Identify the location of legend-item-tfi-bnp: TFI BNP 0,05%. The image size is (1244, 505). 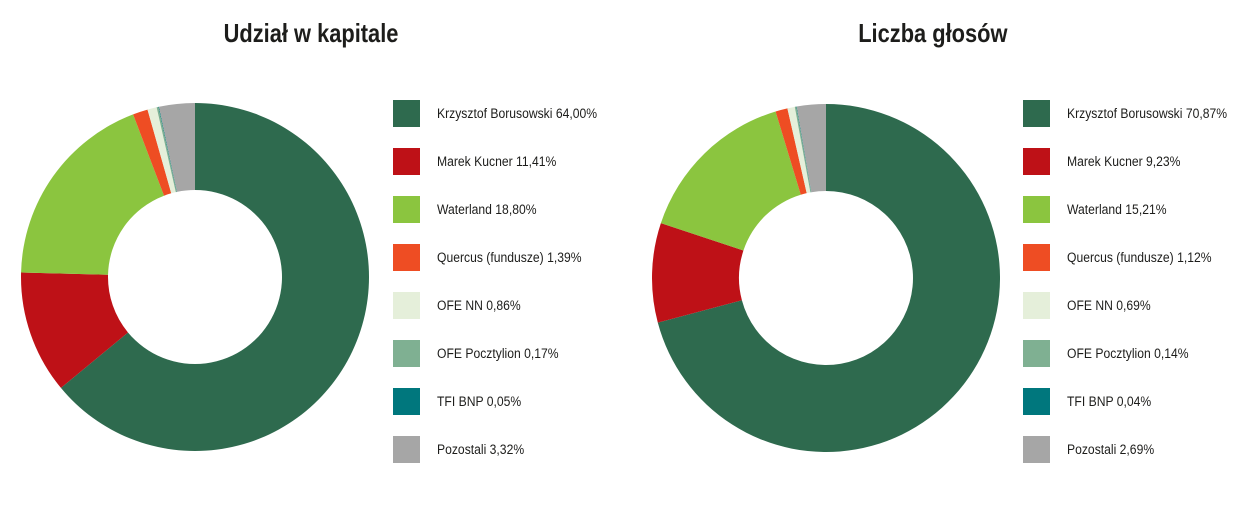
(504, 401).